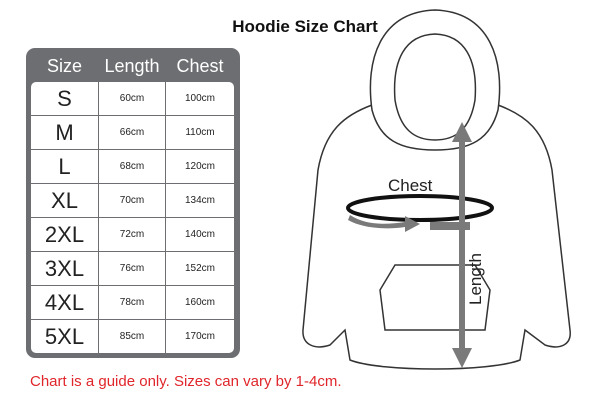  What do you see at coordinates (435, 87) in the screenshot?
I see `hood-opening` at bounding box center [435, 87].